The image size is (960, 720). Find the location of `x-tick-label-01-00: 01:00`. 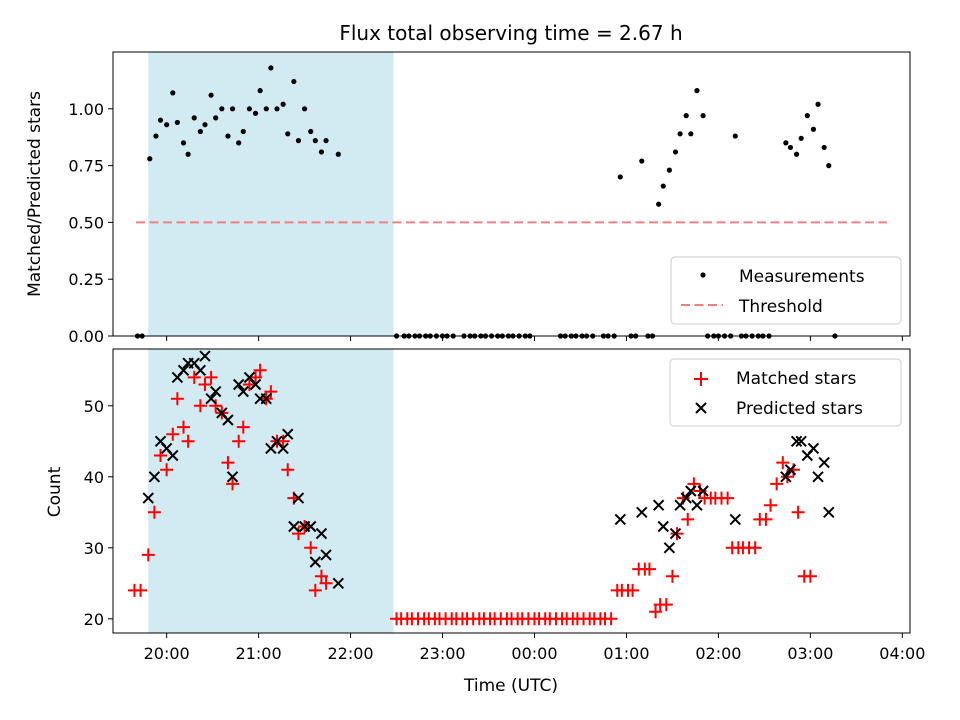

x-tick-label-01-00: 01:00 is located at coordinates (626, 653).